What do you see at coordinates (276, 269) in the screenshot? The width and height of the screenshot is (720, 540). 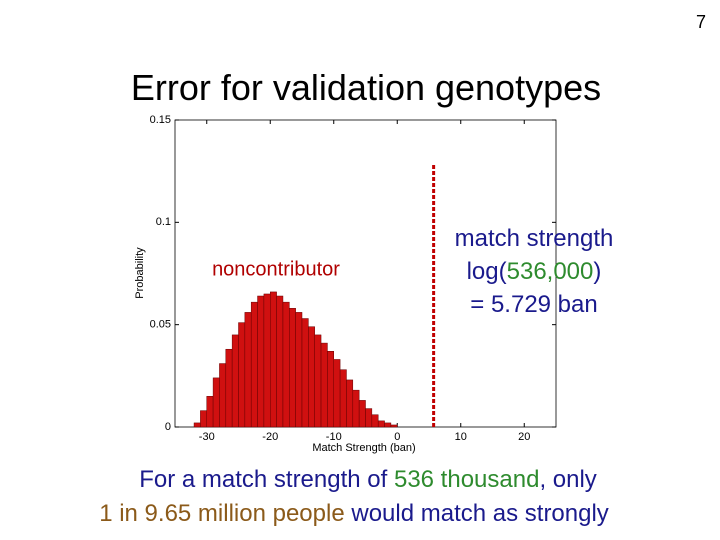 I see `series-label: noncontributor` at bounding box center [276, 269].